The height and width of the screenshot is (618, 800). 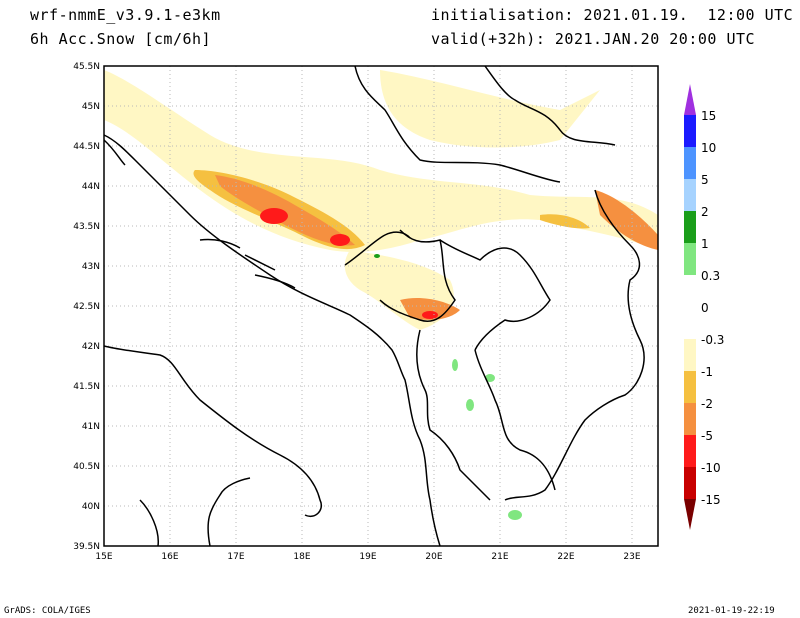 I want to click on lat-label: 39.5N, so click(x=86, y=547).